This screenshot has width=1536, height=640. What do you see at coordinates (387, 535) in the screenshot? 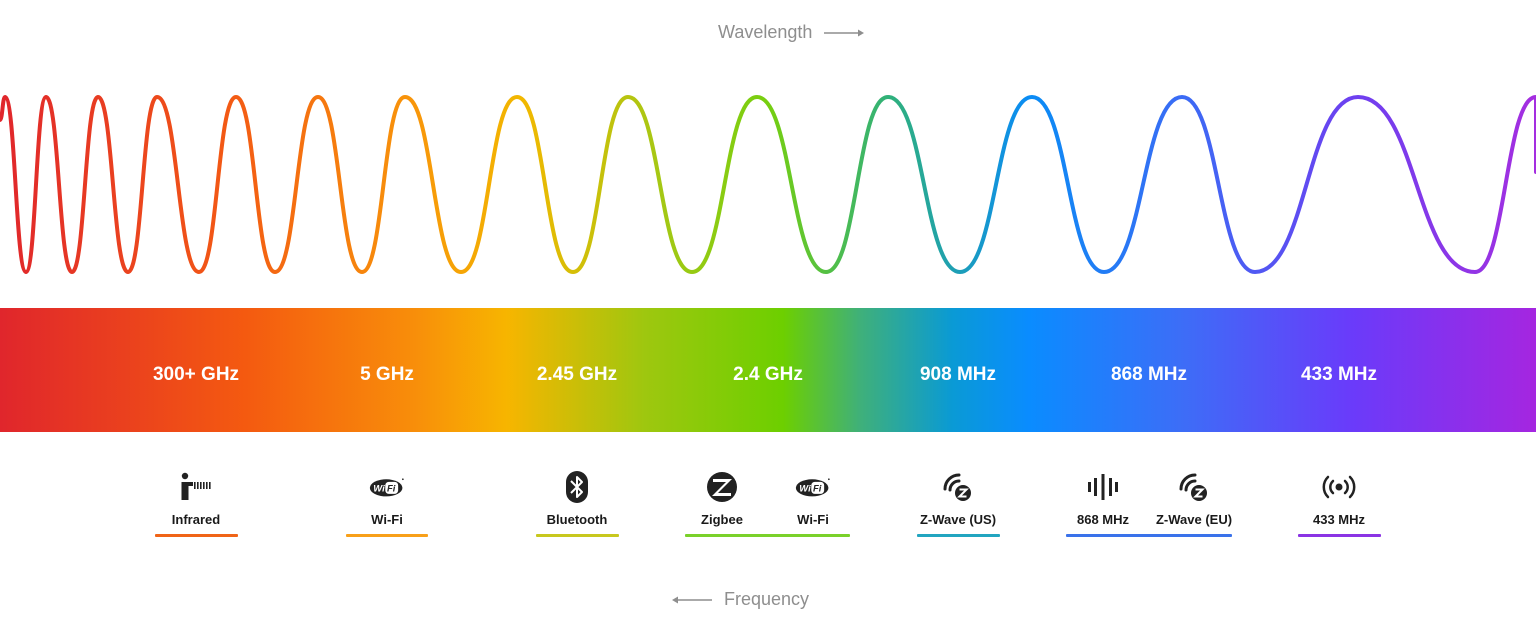
I see `underline-wifi` at bounding box center [387, 535].